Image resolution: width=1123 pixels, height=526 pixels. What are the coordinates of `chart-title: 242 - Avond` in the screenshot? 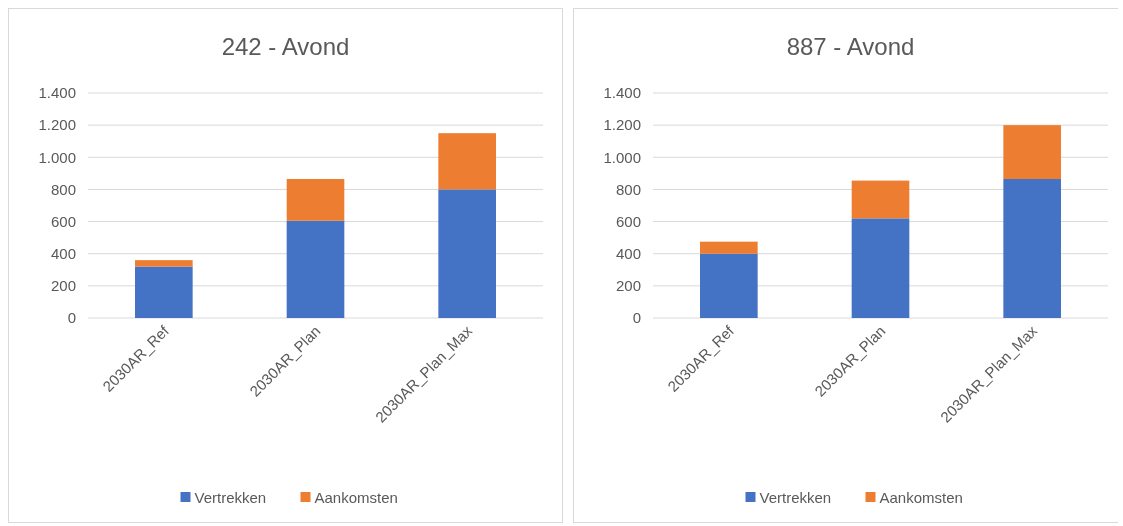 It's located at (285, 46).